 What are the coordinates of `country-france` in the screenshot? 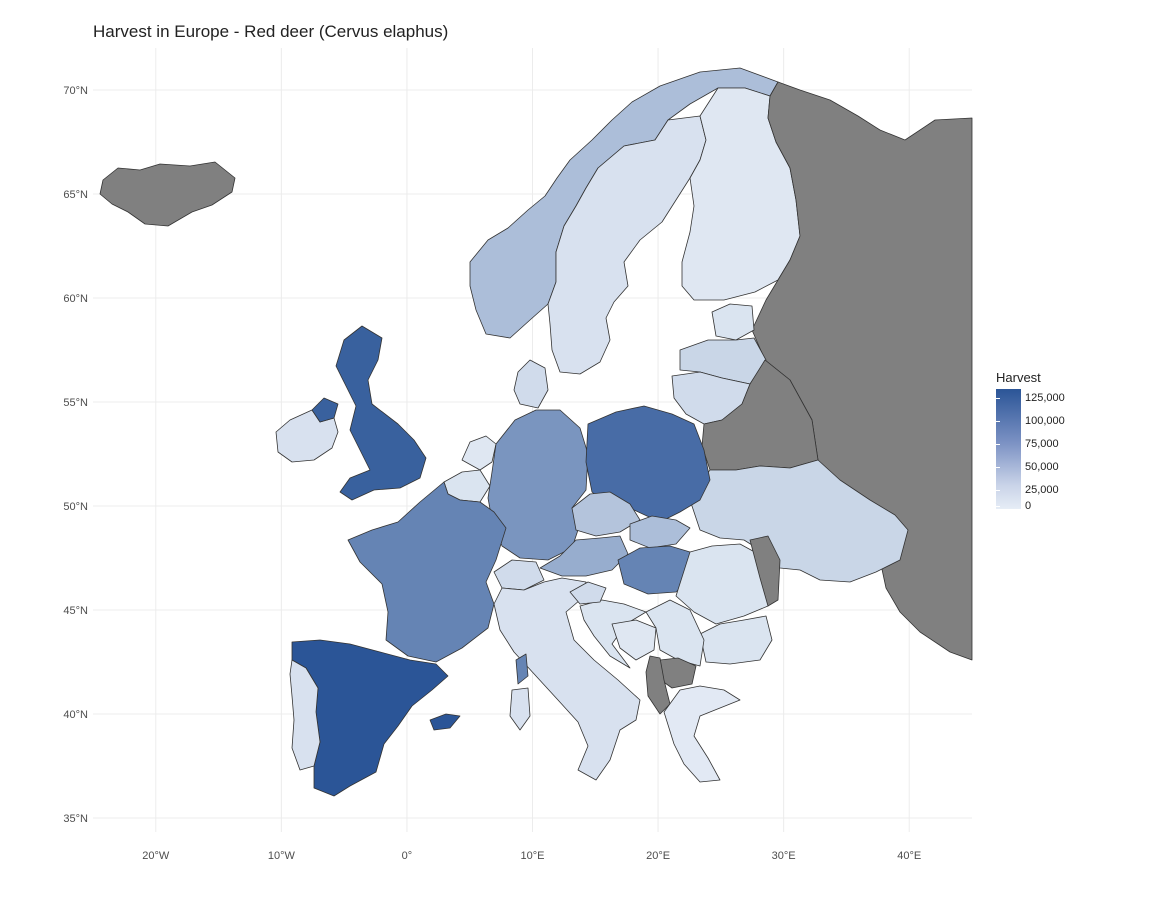 It's located at (427, 572).